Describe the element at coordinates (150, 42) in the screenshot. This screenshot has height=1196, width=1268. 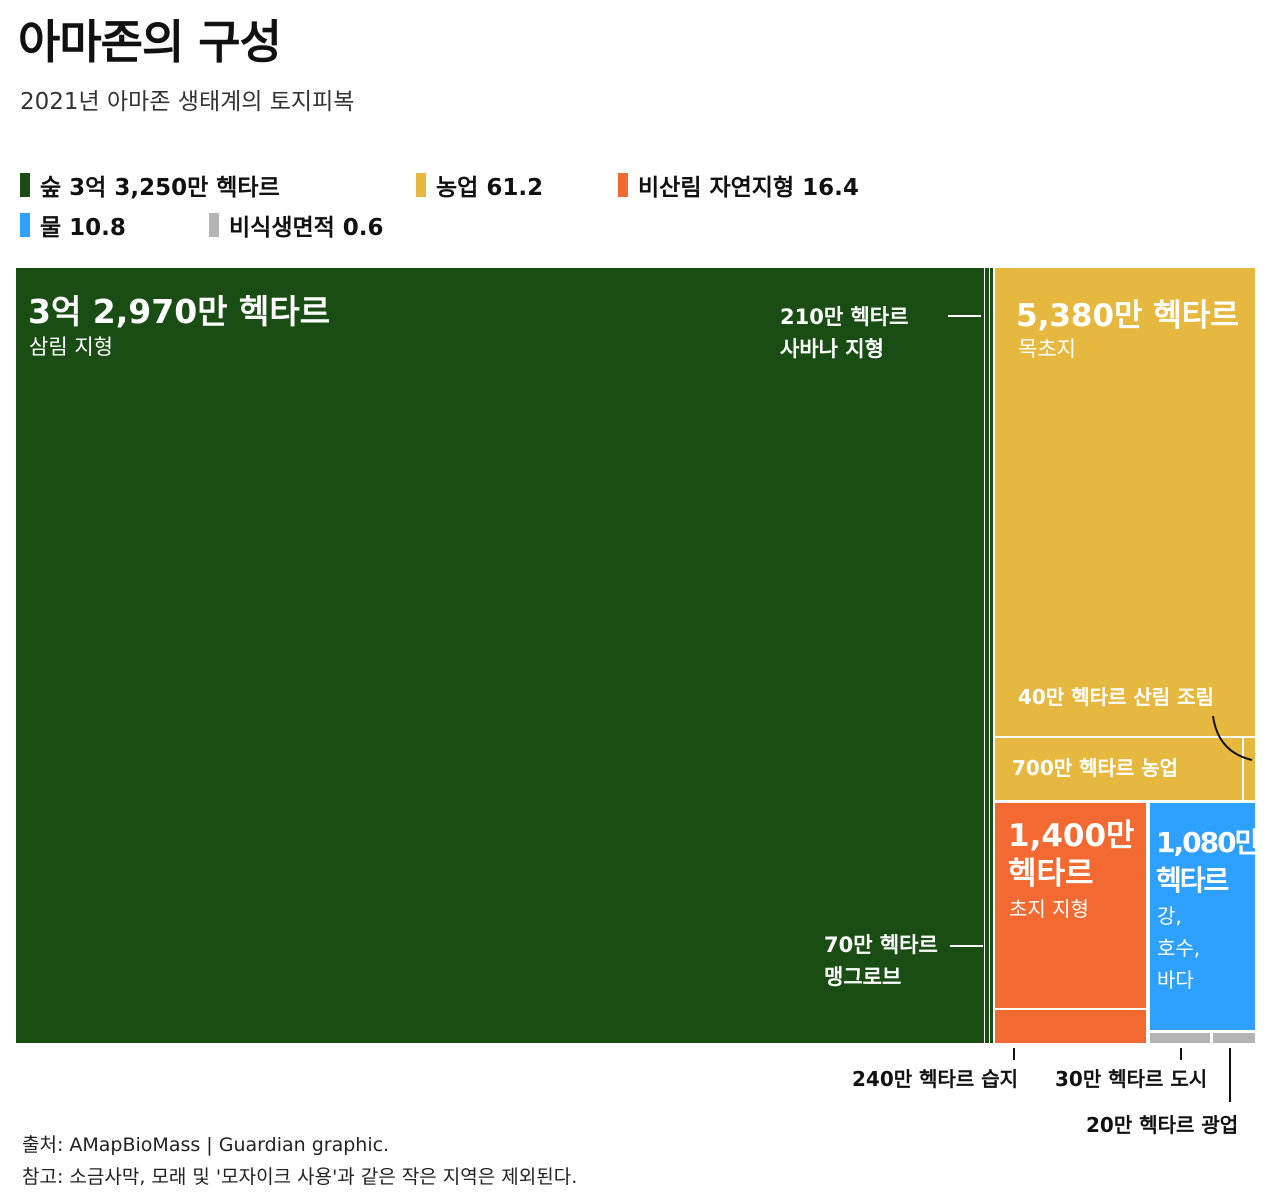
I see `chart-title: 아마존의 구성` at that location.